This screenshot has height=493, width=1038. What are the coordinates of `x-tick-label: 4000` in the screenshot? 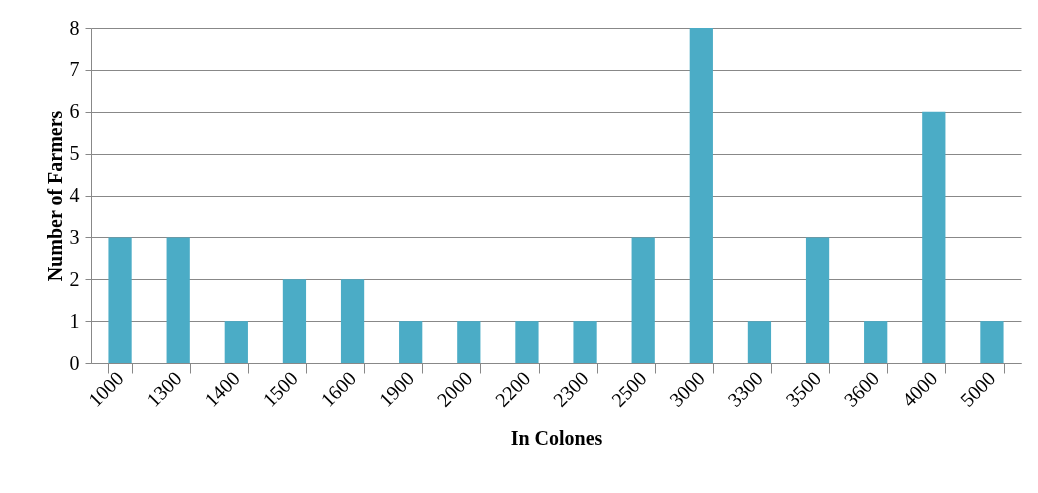 It's located at (919, 389).